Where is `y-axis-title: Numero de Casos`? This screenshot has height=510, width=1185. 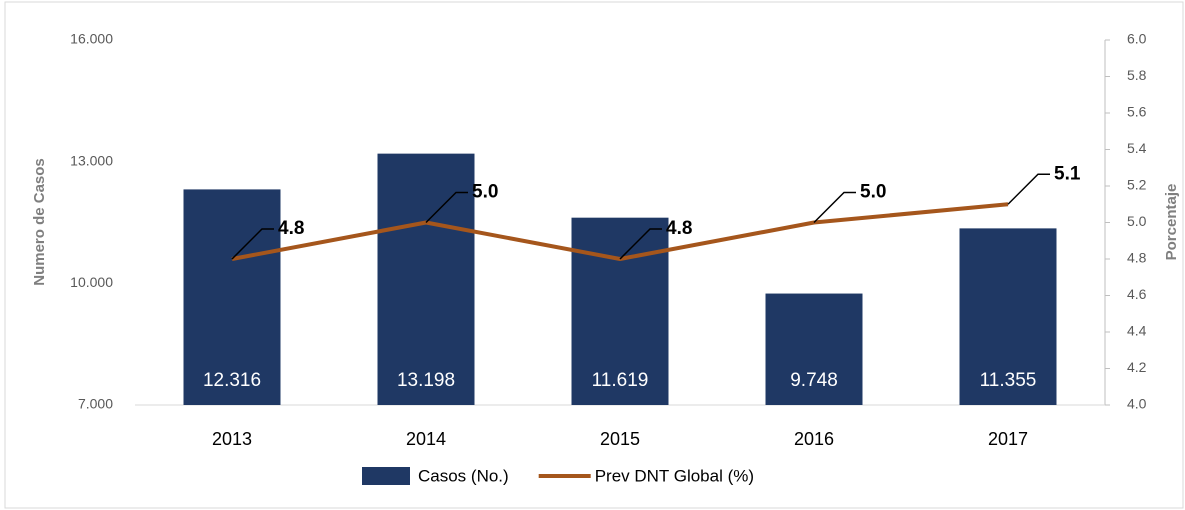 y-axis-title: Numero de Casos is located at coordinates (39, 222).